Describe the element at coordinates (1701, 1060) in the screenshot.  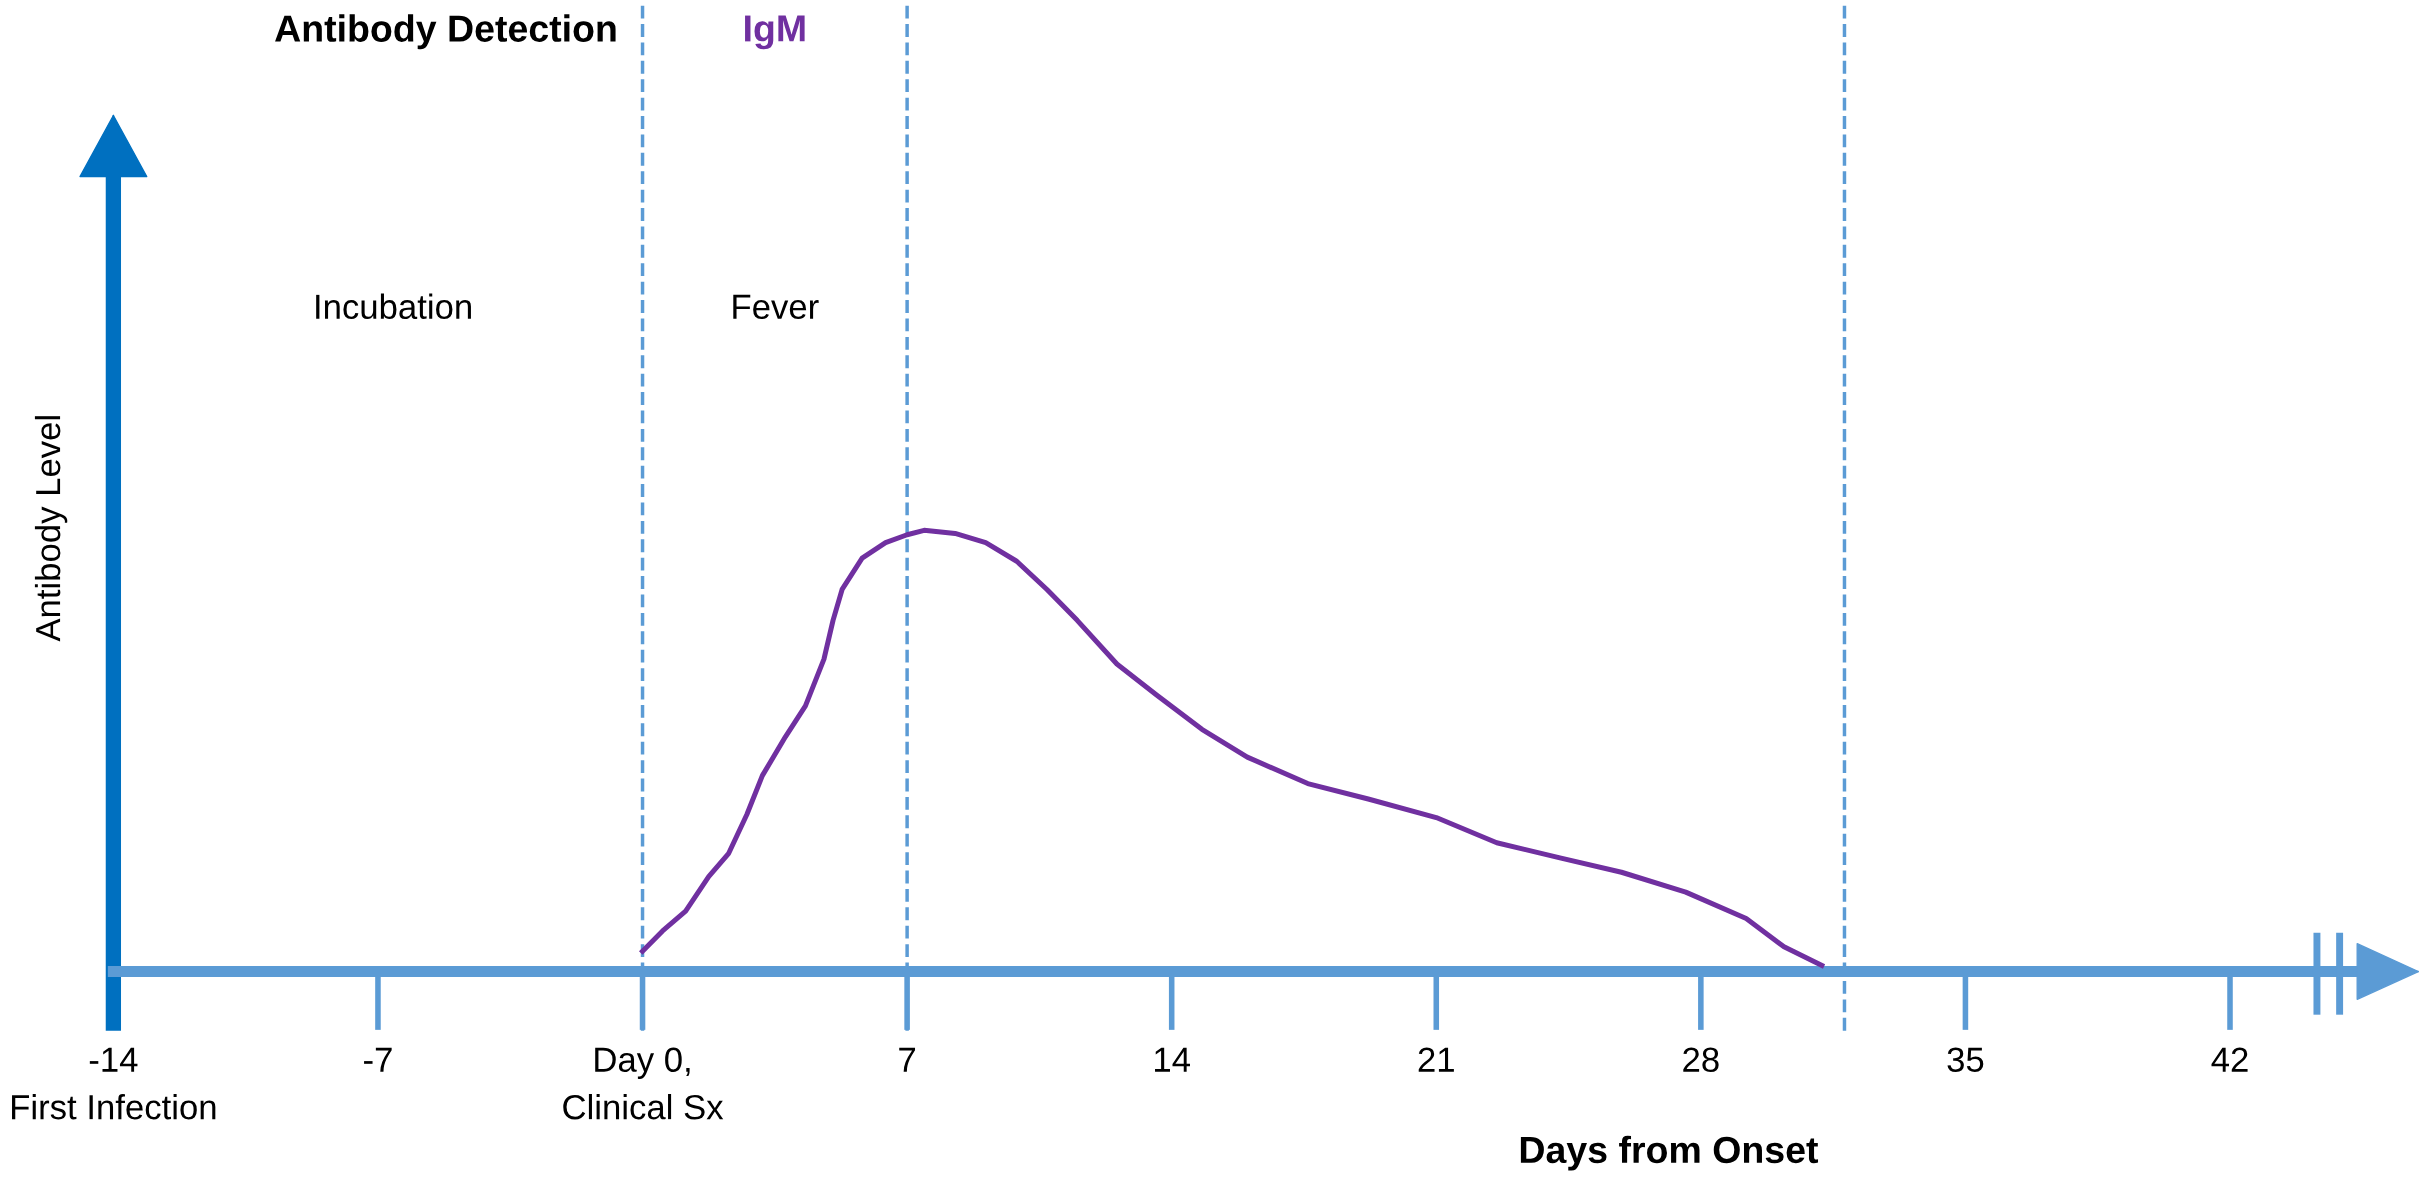
I see `x-tick-label: 28` at that location.